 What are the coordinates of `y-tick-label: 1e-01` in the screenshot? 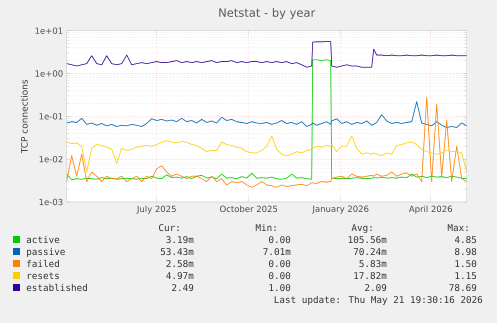 It's located at (51, 116).